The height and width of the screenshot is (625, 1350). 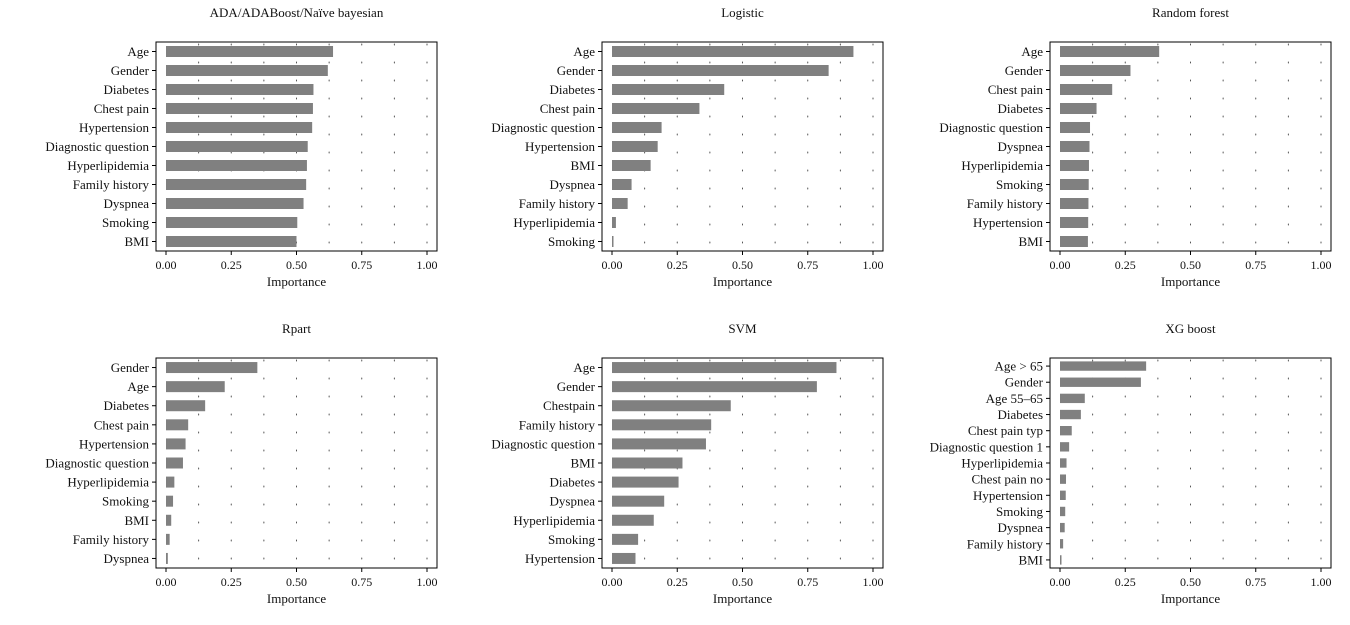 I want to click on category-label: Age > 65, so click(x=1019, y=366).